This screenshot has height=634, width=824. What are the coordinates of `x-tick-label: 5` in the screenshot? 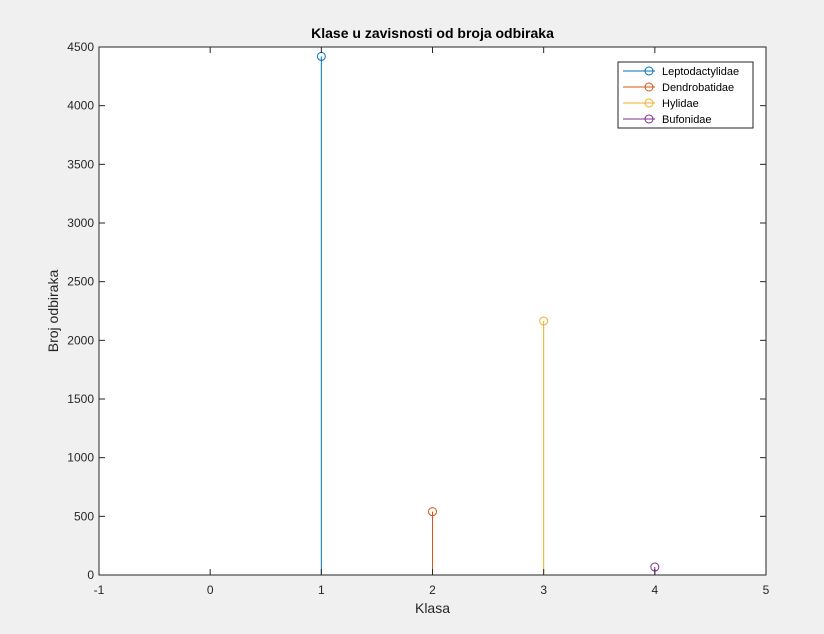 It's located at (766, 590).